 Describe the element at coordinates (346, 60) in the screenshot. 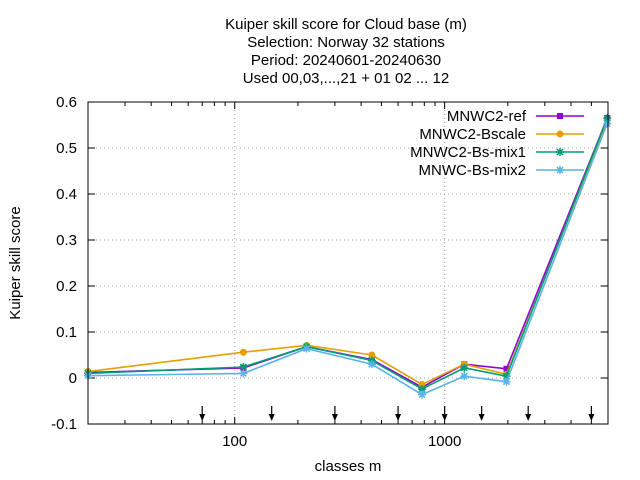

I see `chart-title-line: Period: 20240601-20240630` at that location.